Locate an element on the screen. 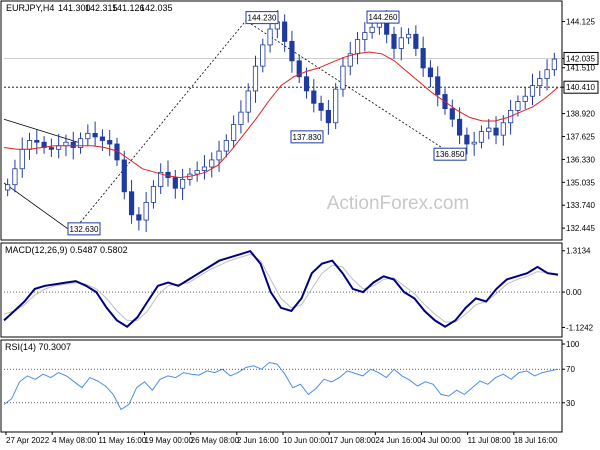 The image size is (600, 450). price-tick-label: 141.510 is located at coordinates (580, 68).